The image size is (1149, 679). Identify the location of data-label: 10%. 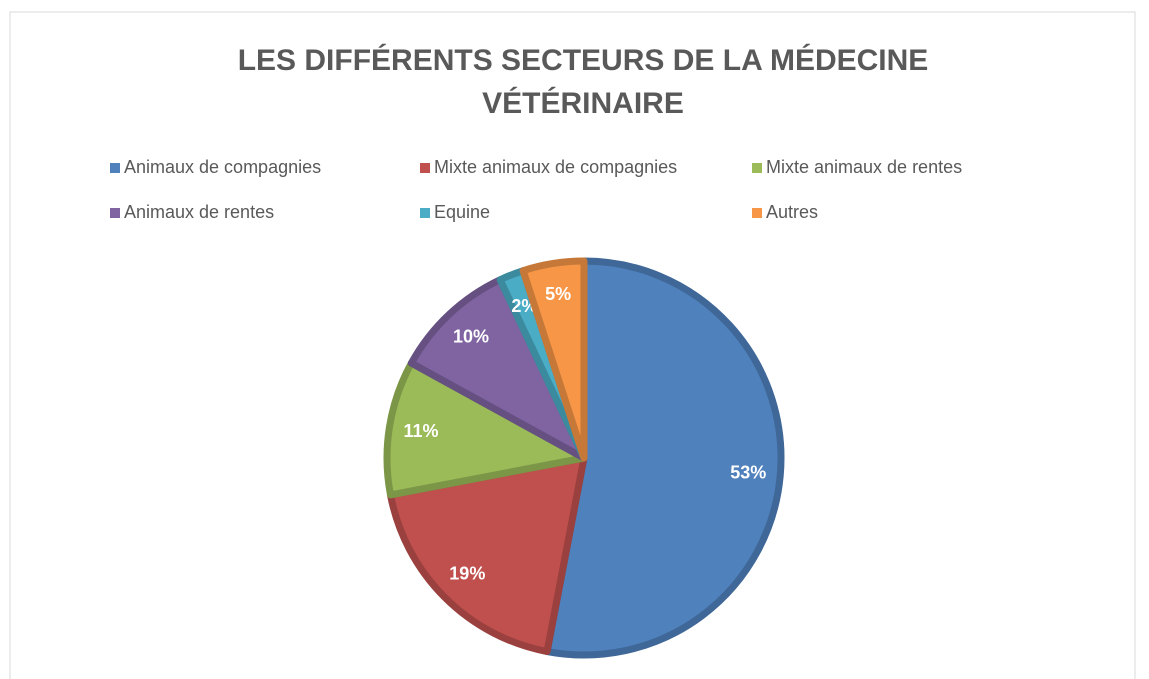
(471, 336).